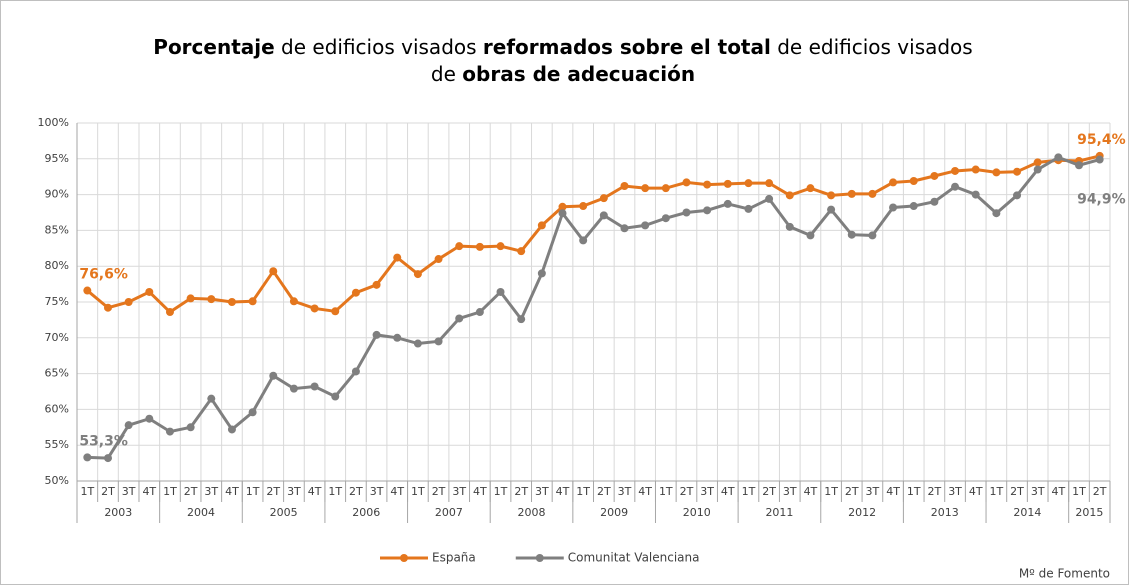 Image resolution: width=1129 pixels, height=585 pixels. Describe the element at coordinates (53, 122) in the screenshot. I see `y-tick-label: 100%` at that location.